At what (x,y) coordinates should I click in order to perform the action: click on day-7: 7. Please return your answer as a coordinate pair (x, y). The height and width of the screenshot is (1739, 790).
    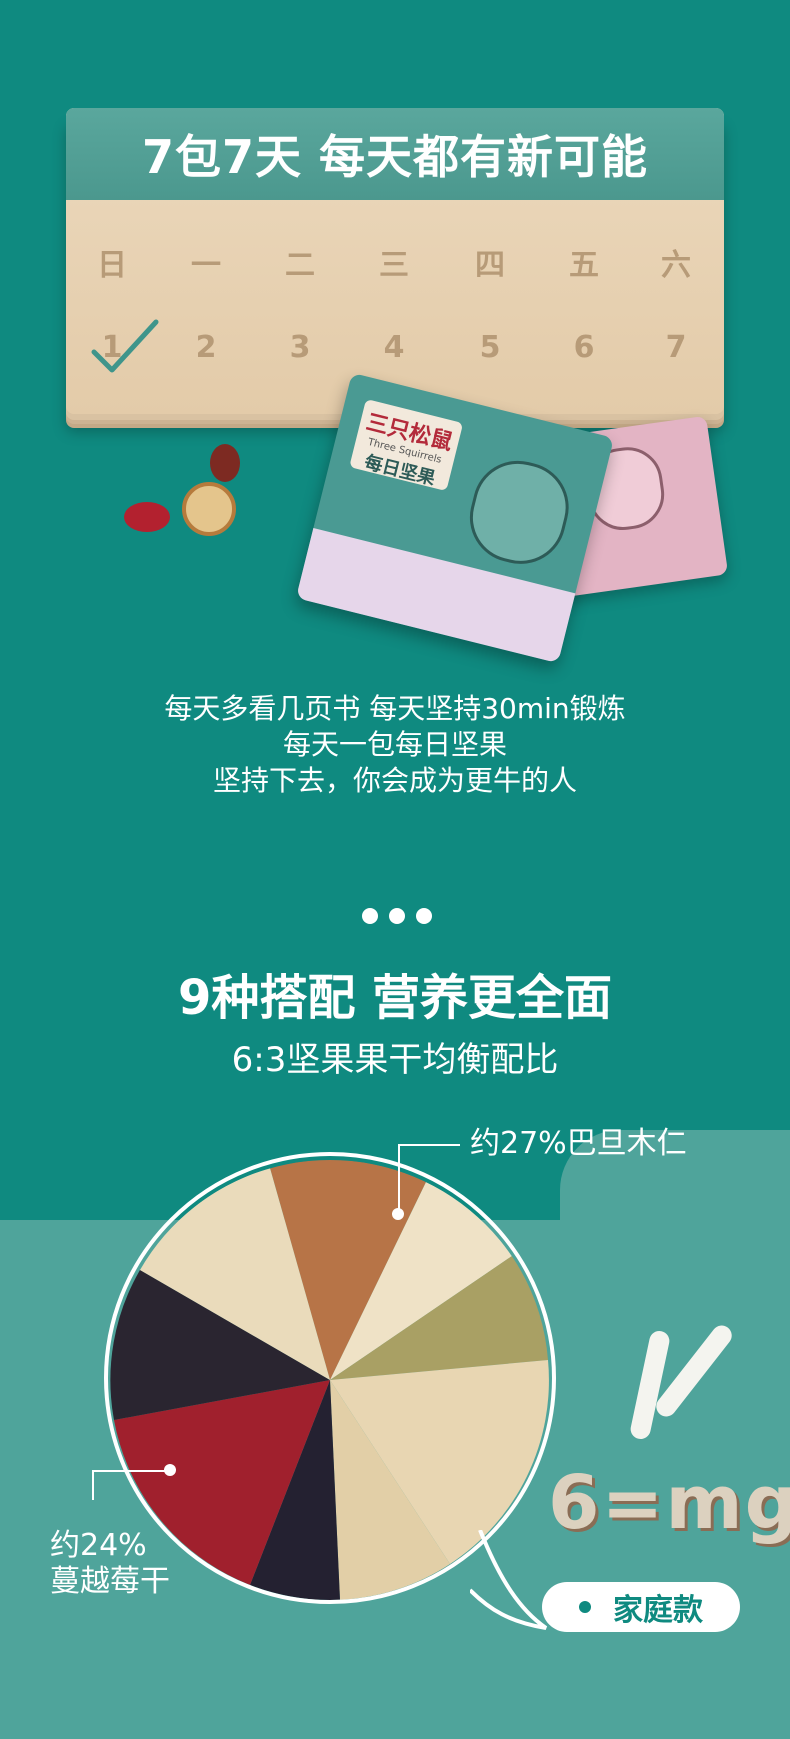
    Looking at the image, I should click on (676, 347).